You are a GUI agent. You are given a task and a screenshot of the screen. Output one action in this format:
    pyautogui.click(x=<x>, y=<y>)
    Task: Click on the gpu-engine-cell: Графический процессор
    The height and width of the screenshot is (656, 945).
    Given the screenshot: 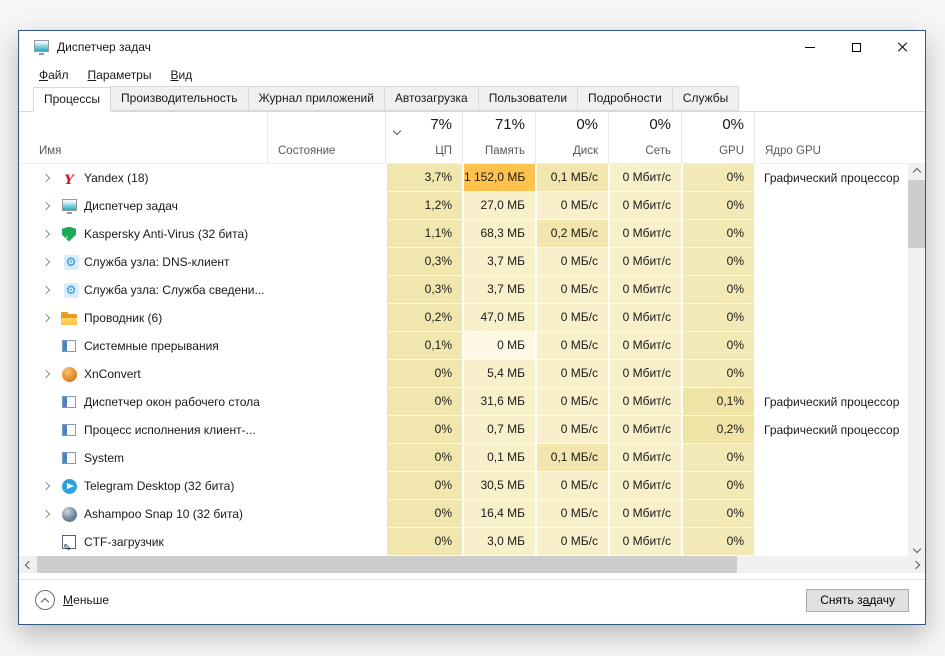 What is the action you would take?
    pyautogui.click(x=832, y=402)
    